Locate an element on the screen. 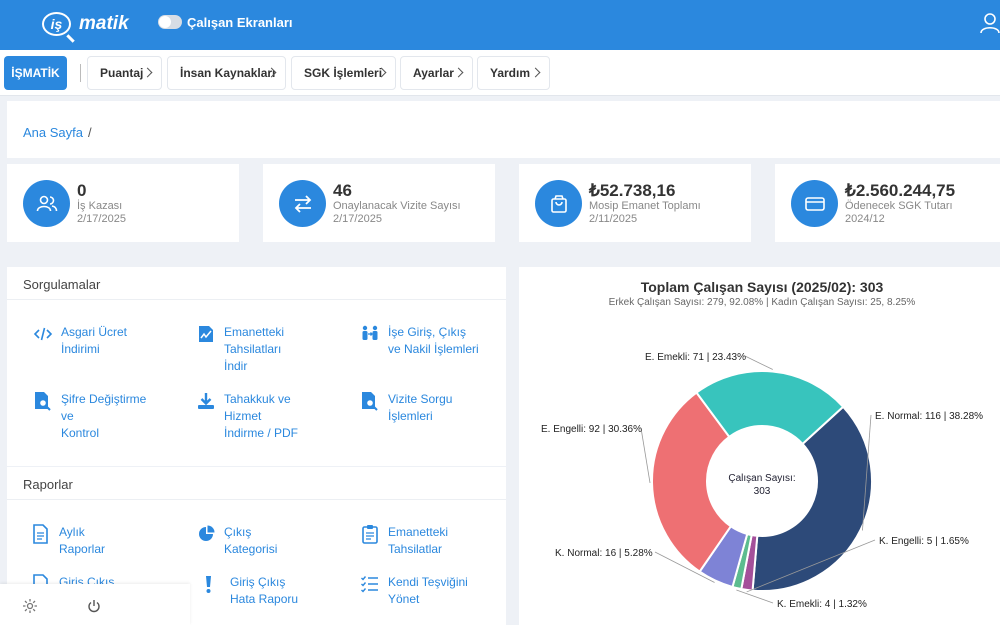 The height and width of the screenshot is (625, 1000). slice-data-label: K. Normal: 16 | 5.28% is located at coordinates (604, 553).